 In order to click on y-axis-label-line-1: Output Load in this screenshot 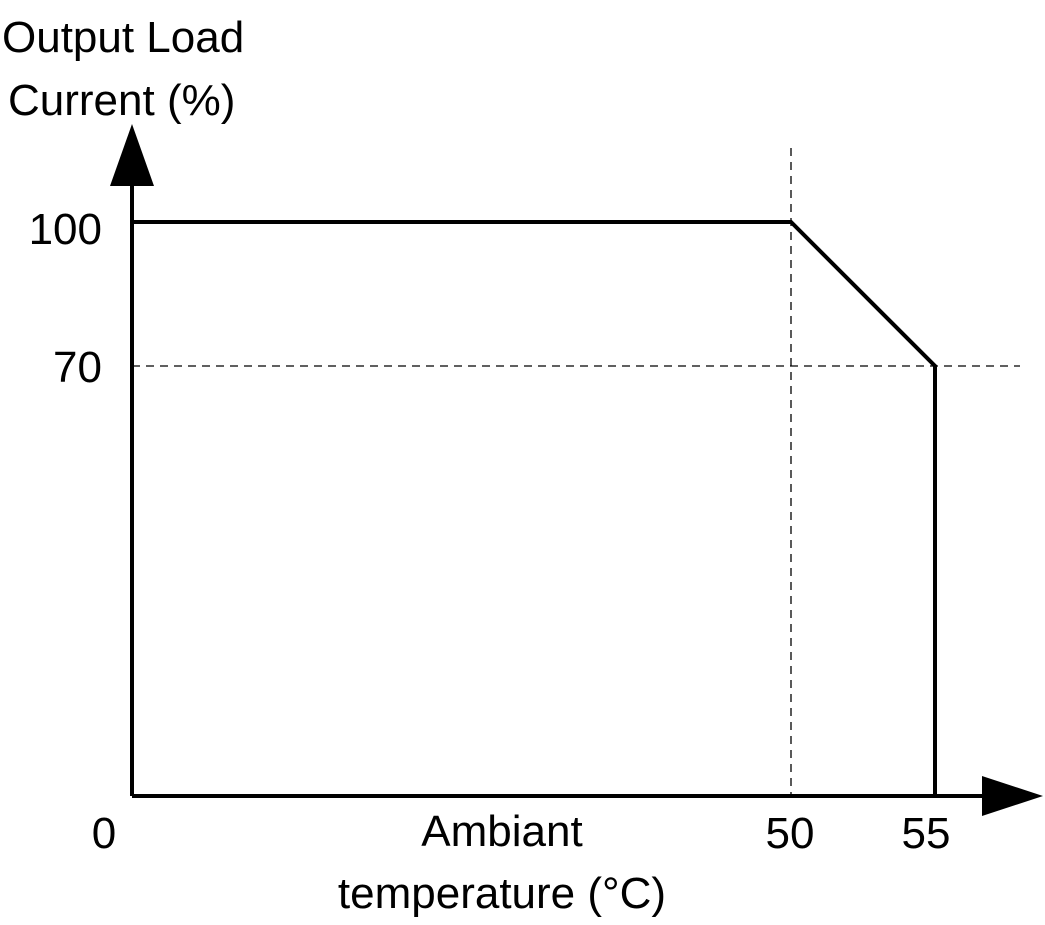, I will do `click(123, 37)`.